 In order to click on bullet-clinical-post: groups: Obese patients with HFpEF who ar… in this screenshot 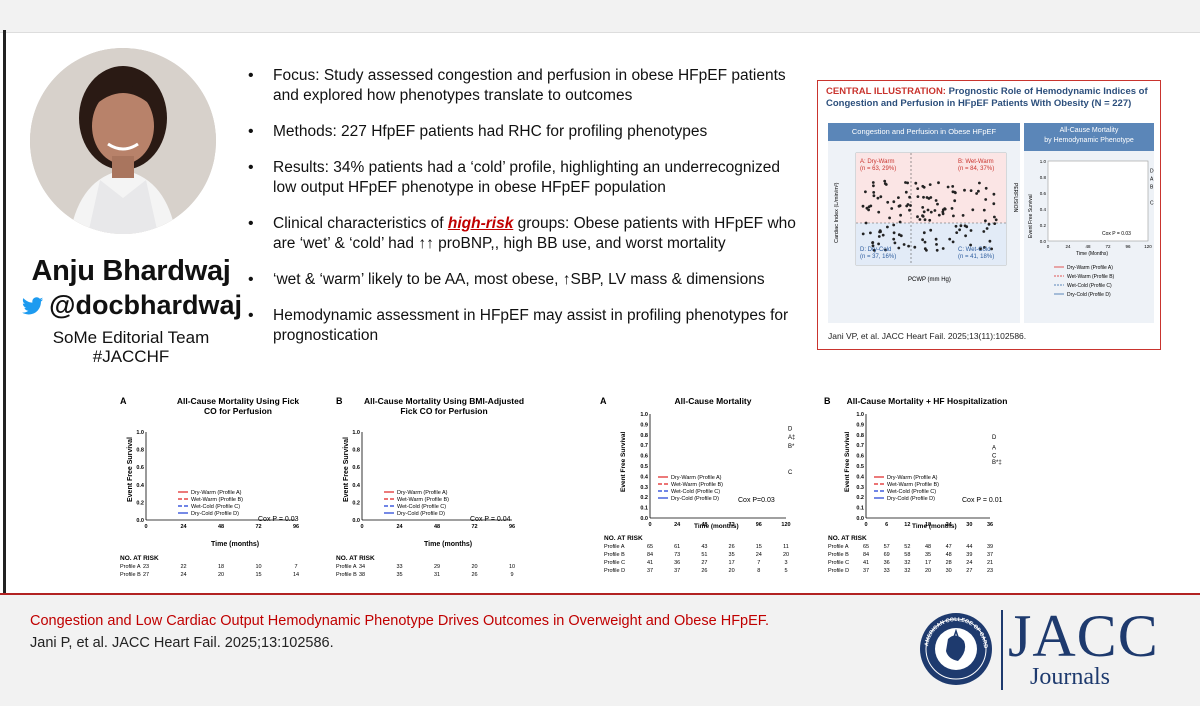, I will do `click(534, 233)`.